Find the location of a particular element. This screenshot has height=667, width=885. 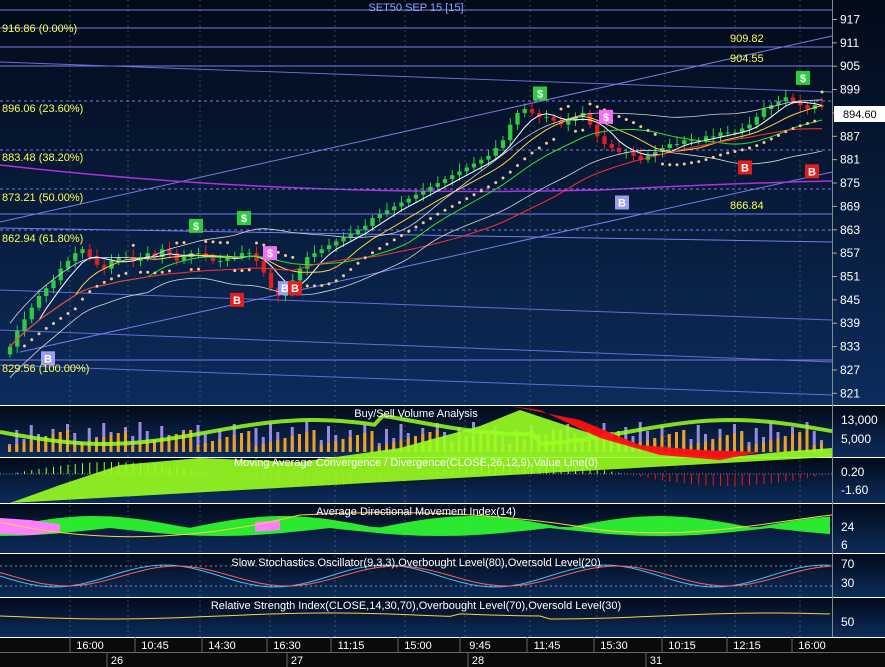

time-tick-label: 12:15 is located at coordinates (747, 646).